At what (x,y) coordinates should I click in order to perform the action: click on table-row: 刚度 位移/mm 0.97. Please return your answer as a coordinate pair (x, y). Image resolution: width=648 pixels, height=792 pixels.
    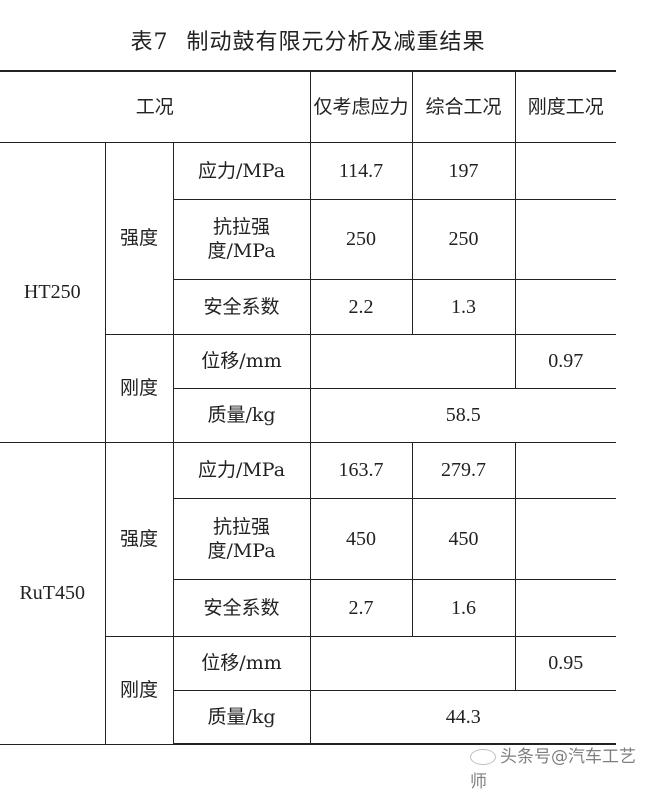
    Looking at the image, I should click on (308, 388).